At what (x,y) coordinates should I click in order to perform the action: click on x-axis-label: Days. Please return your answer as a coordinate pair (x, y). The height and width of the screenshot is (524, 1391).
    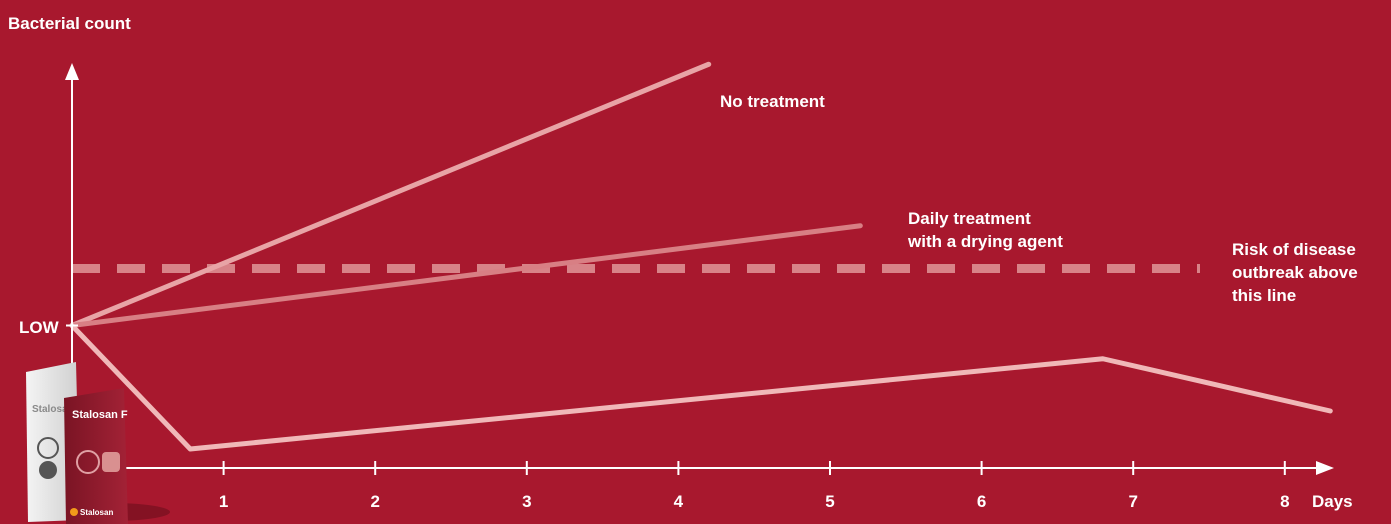
    Looking at the image, I should click on (1332, 501).